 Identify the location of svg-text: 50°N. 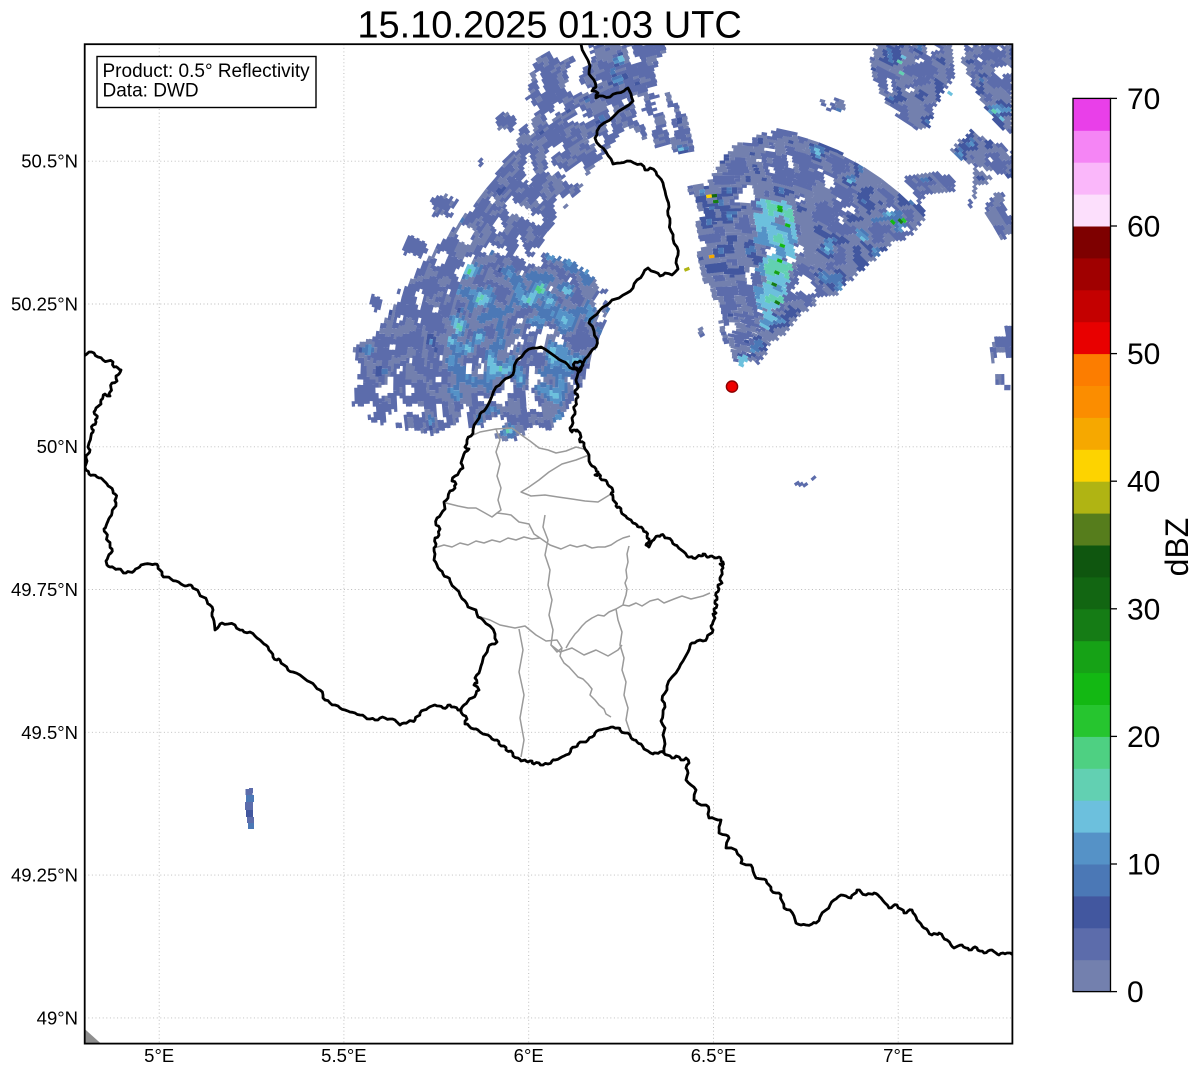
(57, 446).